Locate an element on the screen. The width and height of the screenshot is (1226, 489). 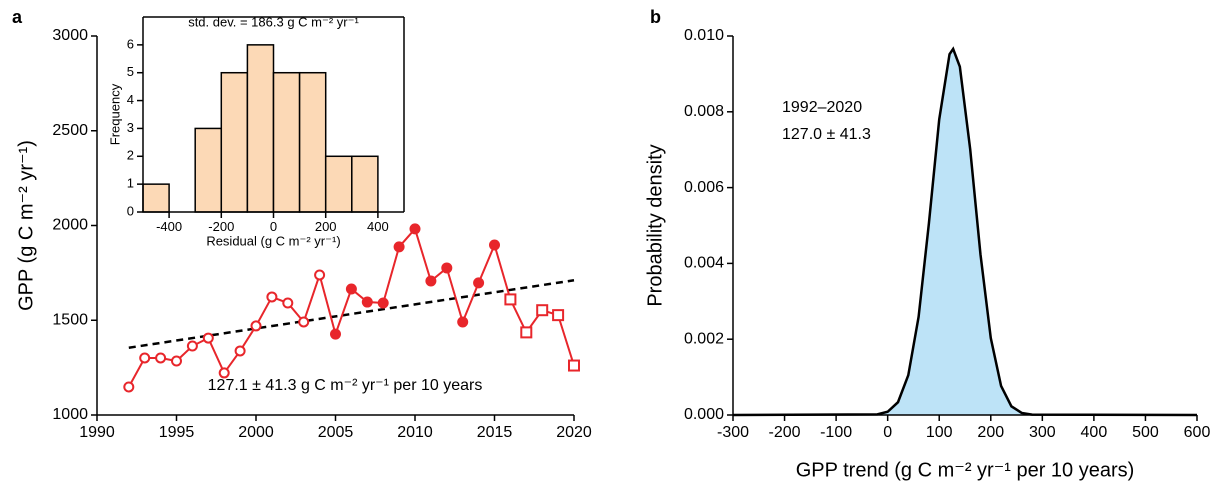
x-tick-label: 500 is located at coordinates (1145, 432).